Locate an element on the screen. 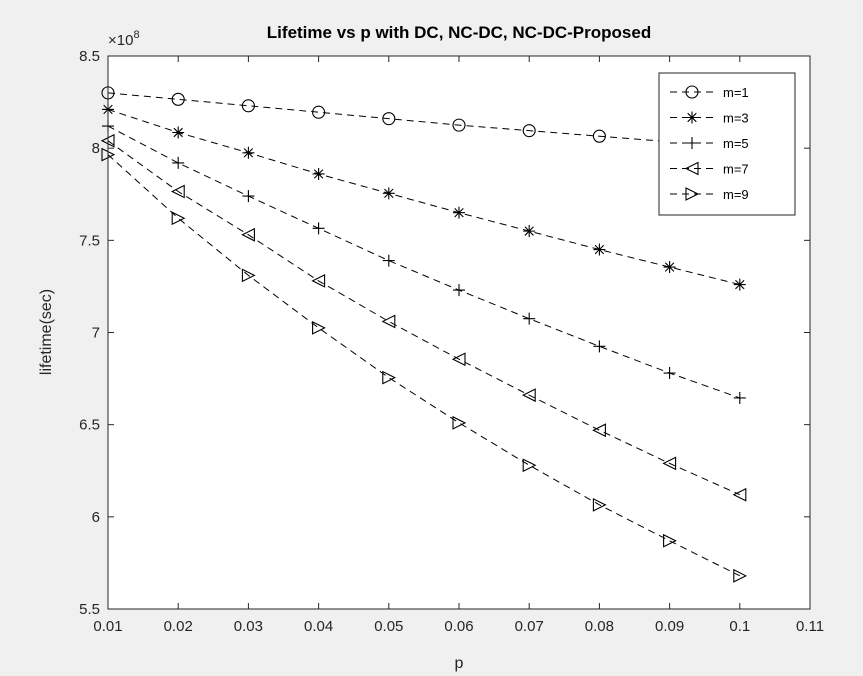  y-tick-label: 7 is located at coordinates (96, 333).